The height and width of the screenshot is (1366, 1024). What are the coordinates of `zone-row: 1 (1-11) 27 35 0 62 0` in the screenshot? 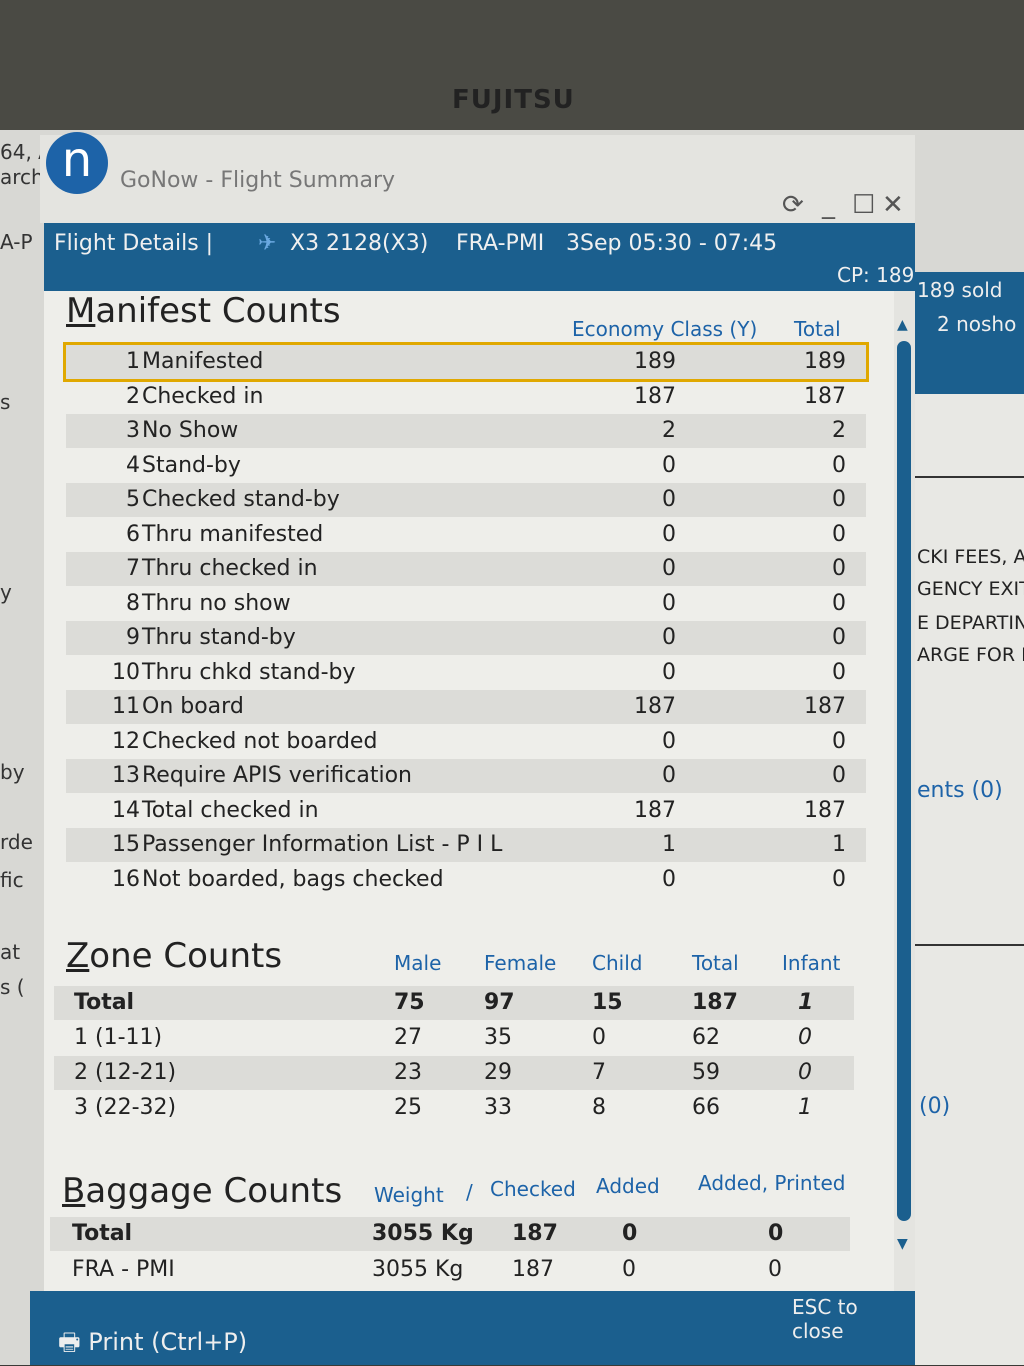 It's located at (454, 1038).